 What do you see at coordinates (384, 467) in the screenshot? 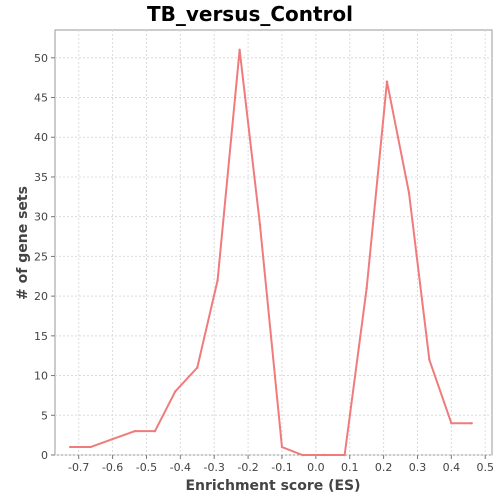
I see `x-tick-label: 0.2` at bounding box center [384, 467].